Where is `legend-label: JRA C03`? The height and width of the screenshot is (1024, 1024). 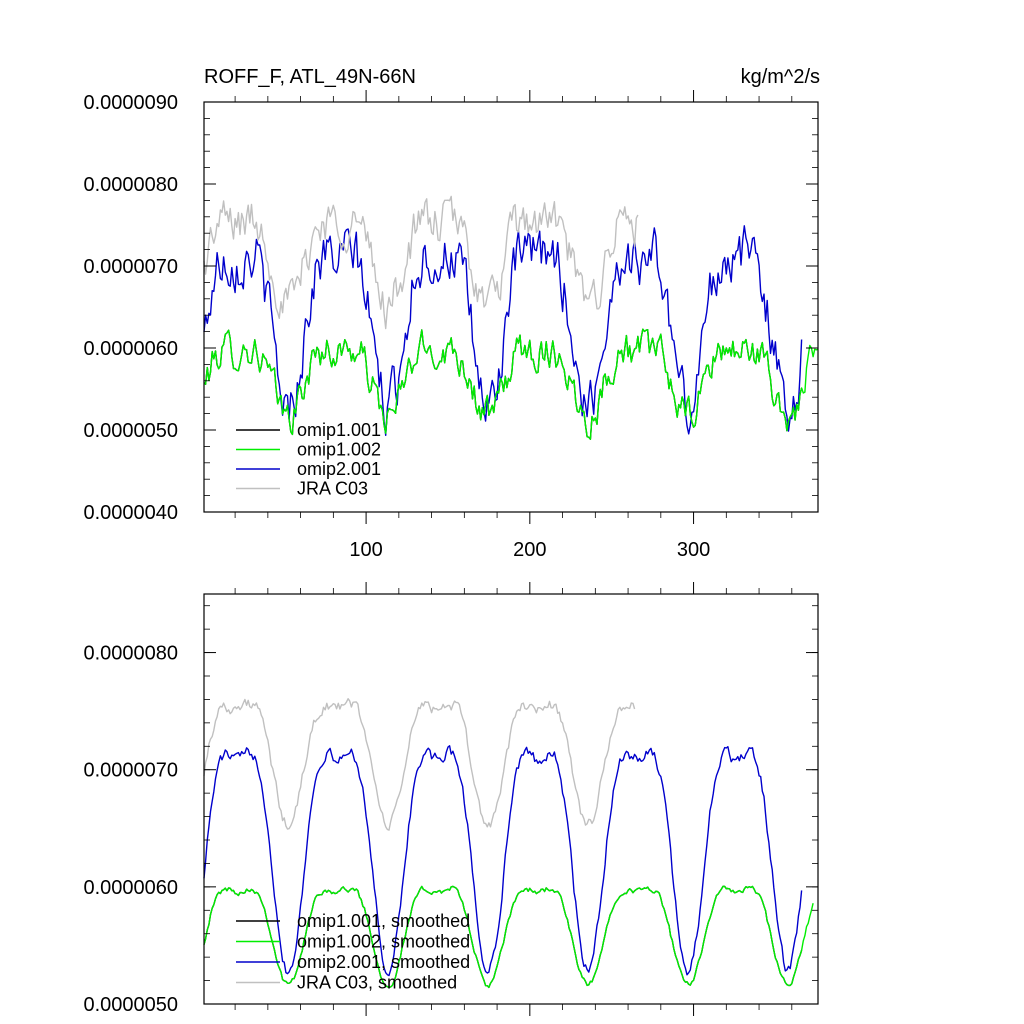
legend-label: JRA C03 is located at coordinates (332, 489).